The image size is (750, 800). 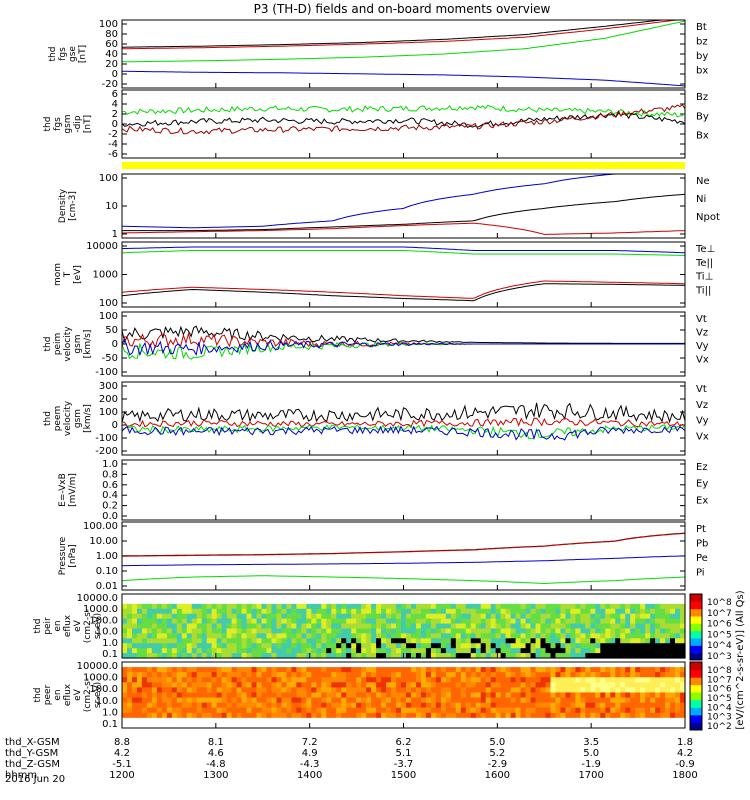 I want to click on ylabel-8-6: sr-eV), so click(x=98, y=626).